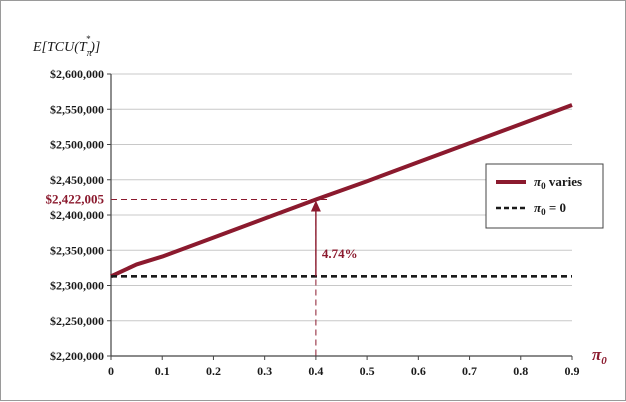  Describe the element at coordinates (344, 371) in the screenshot. I see `x-tick-labels: 0 0.1 0.2 0.3 0.4 0.5 0.6 0.7 0.8 0.9` at that location.